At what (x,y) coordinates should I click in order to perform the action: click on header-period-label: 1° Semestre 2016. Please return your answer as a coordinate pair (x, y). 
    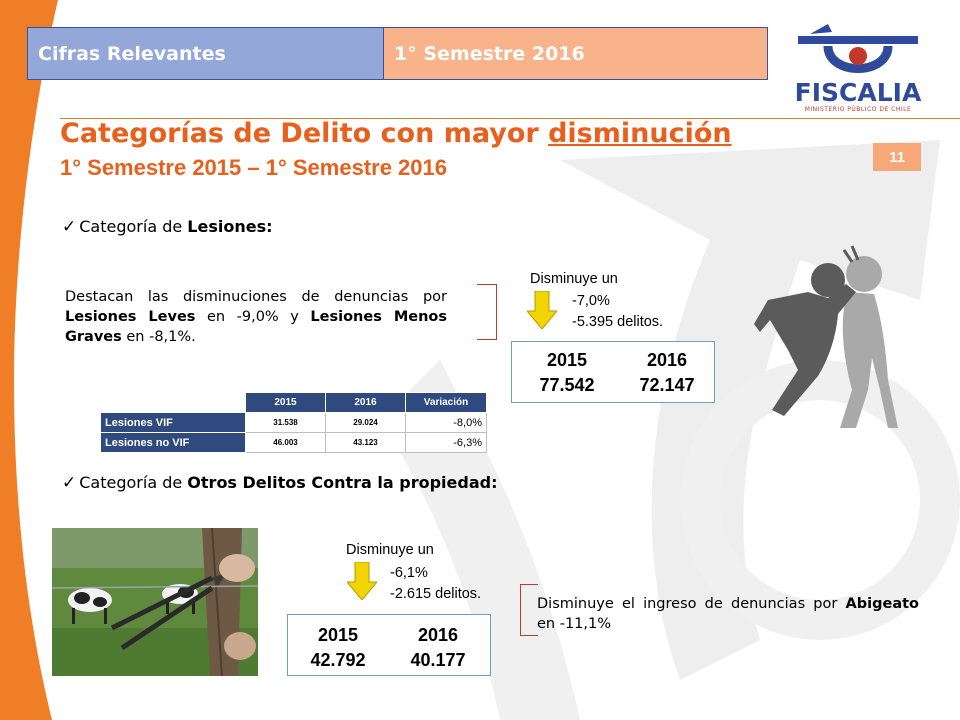
    Looking at the image, I should click on (576, 53).